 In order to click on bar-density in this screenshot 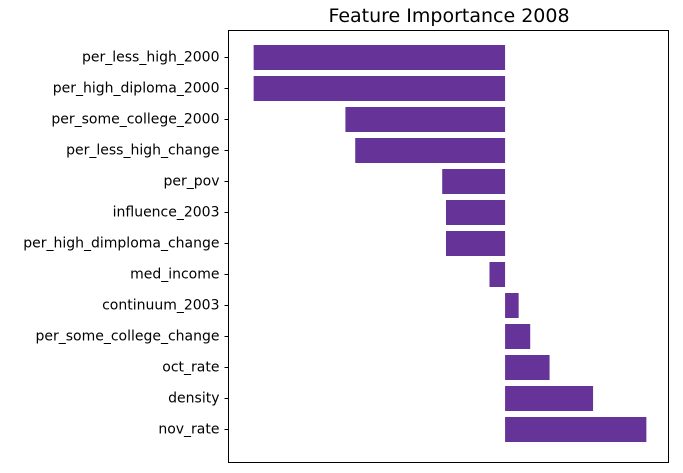, I will do `click(549, 398)`.